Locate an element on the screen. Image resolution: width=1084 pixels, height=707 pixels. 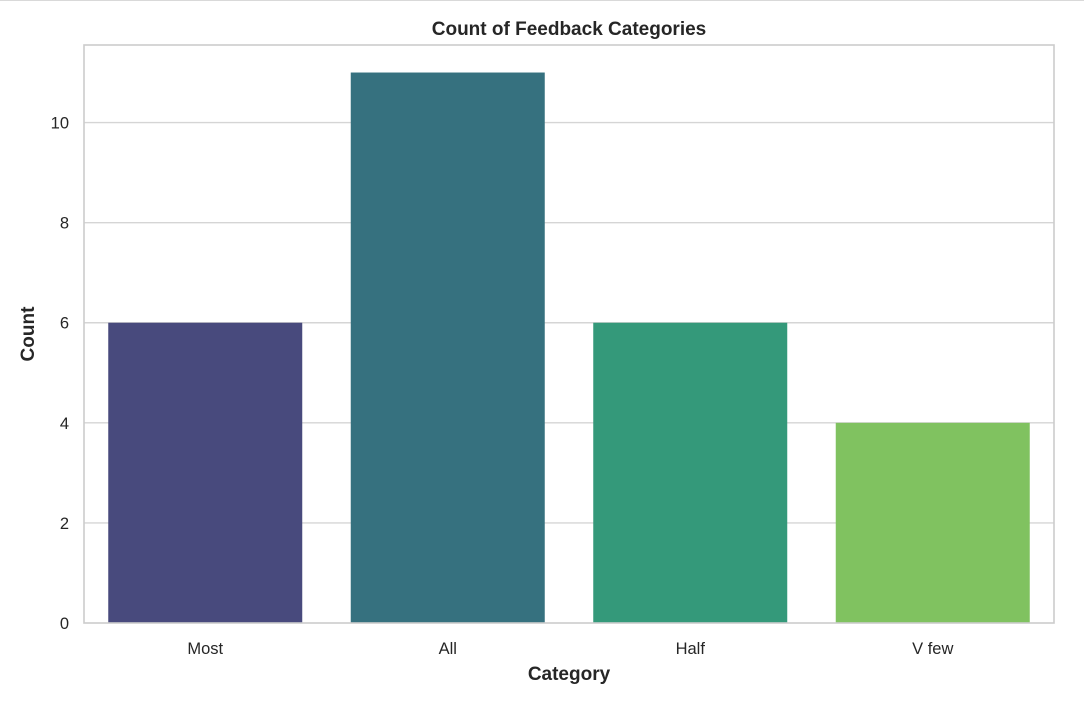
bar-half is located at coordinates (690, 472).